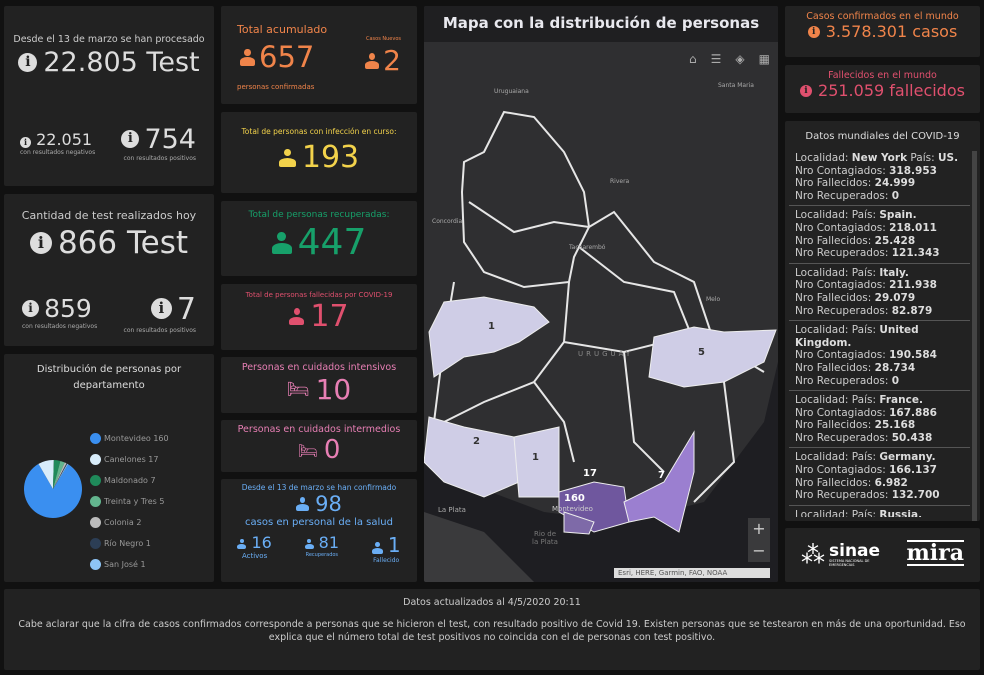 Image resolution: width=984 pixels, height=675 pixels. Describe the element at coordinates (693, 59) in the screenshot. I see `home-icon: ⌂` at that location.